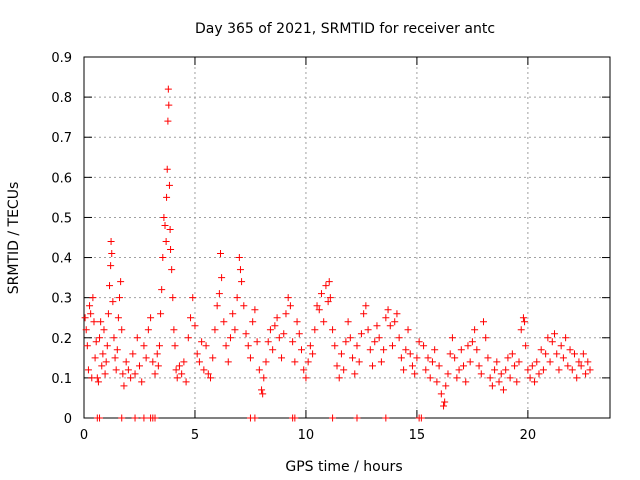  I want to click on y-tick-label: 0.1, so click(61, 379).